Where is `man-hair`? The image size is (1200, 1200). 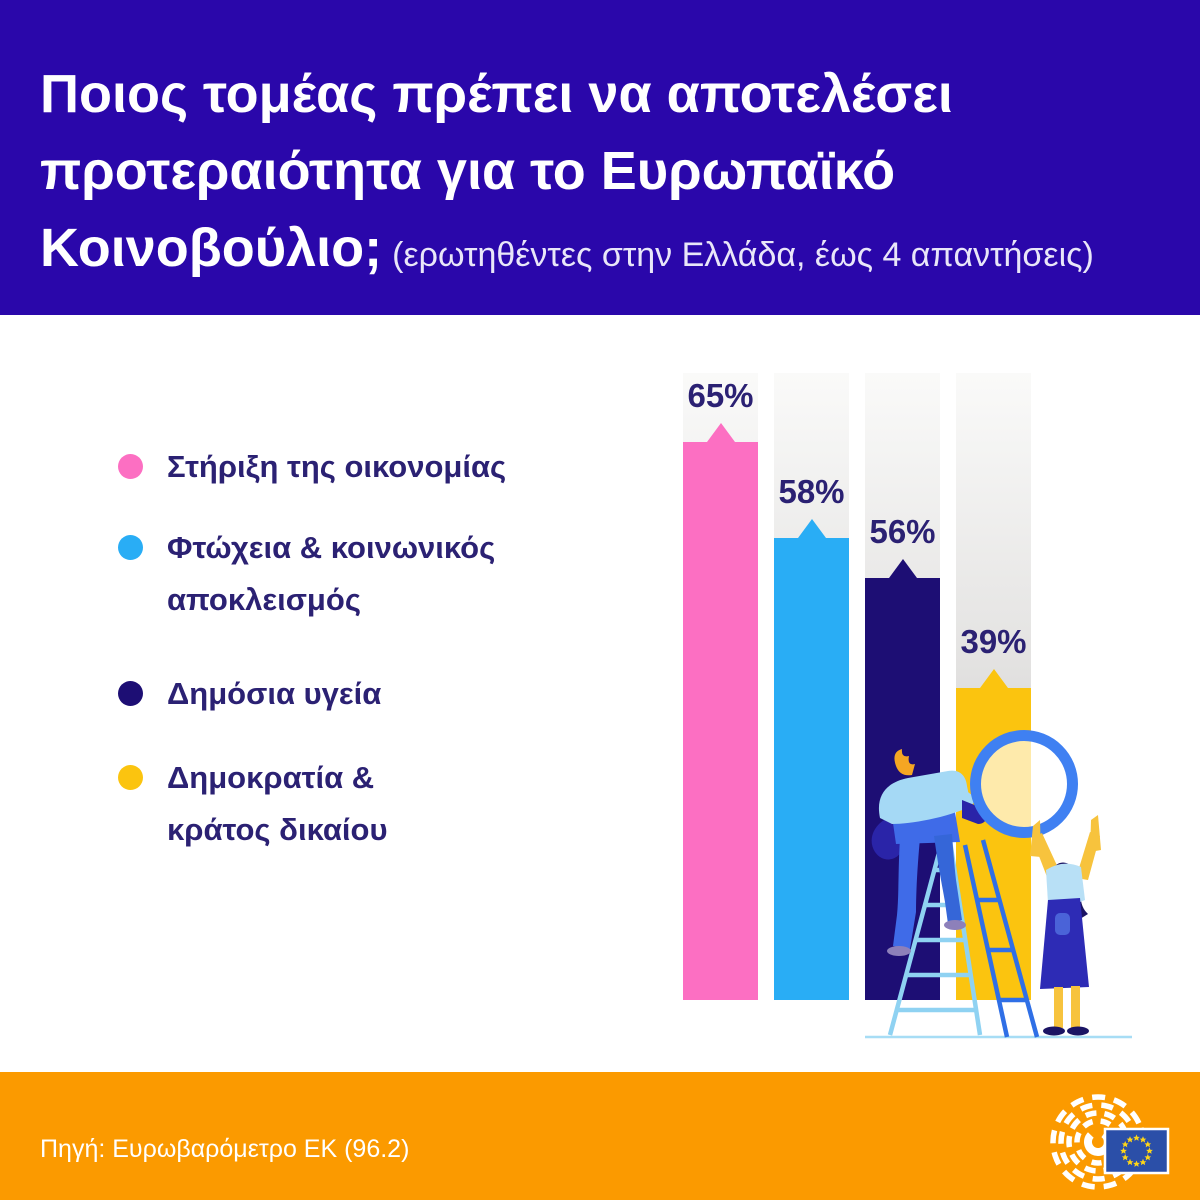 man-hair is located at coordinates (904, 762).